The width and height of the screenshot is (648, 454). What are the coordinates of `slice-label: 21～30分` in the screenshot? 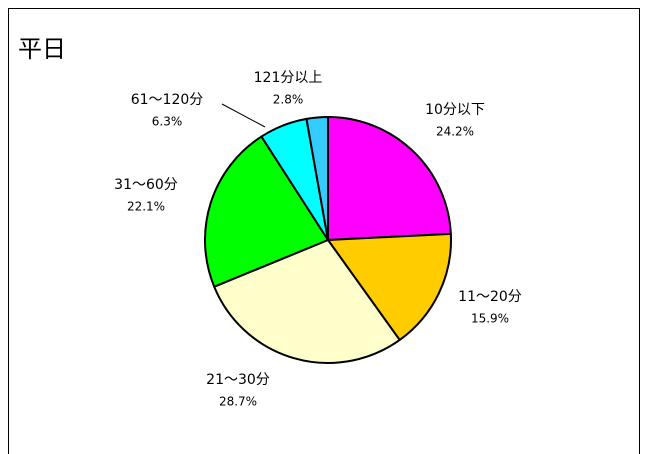 It's located at (238, 380).